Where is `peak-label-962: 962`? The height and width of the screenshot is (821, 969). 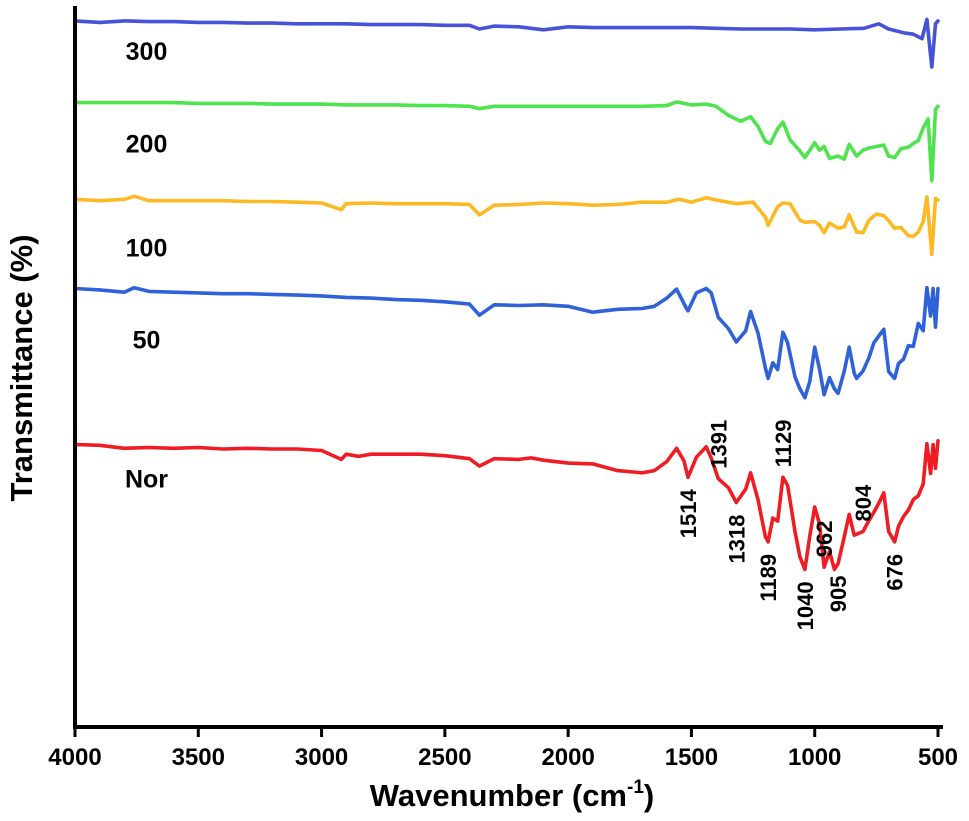 peak-label-962: 962 is located at coordinates (824, 538).